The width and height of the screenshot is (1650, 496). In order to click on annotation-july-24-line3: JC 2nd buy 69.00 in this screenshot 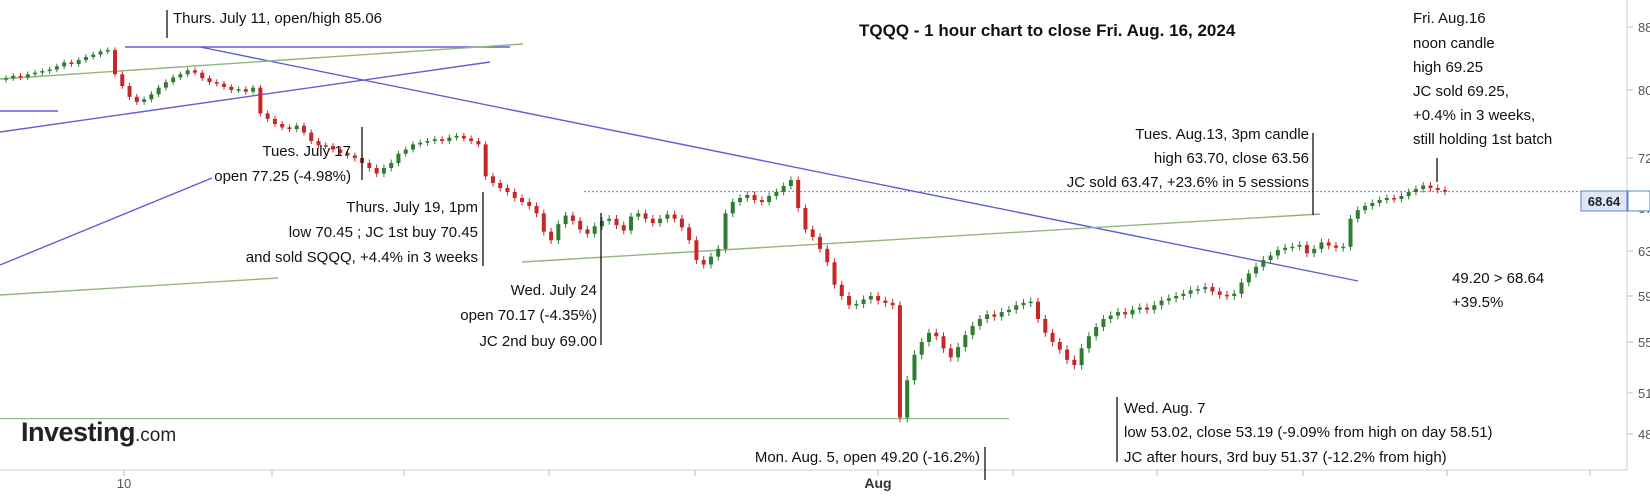, I will do `click(538, 341)`.